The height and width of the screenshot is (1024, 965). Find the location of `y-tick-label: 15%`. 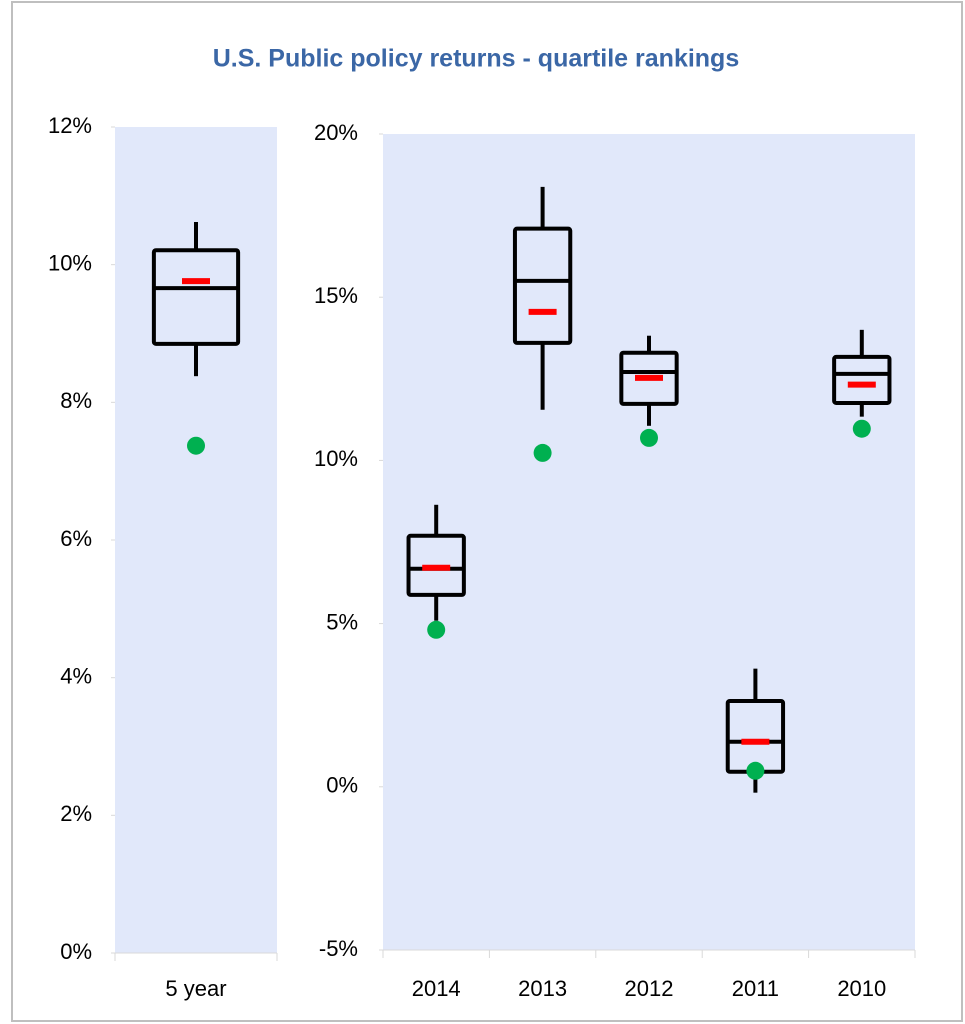

y-tick-label: 15% is located at coordinates (336, 295).